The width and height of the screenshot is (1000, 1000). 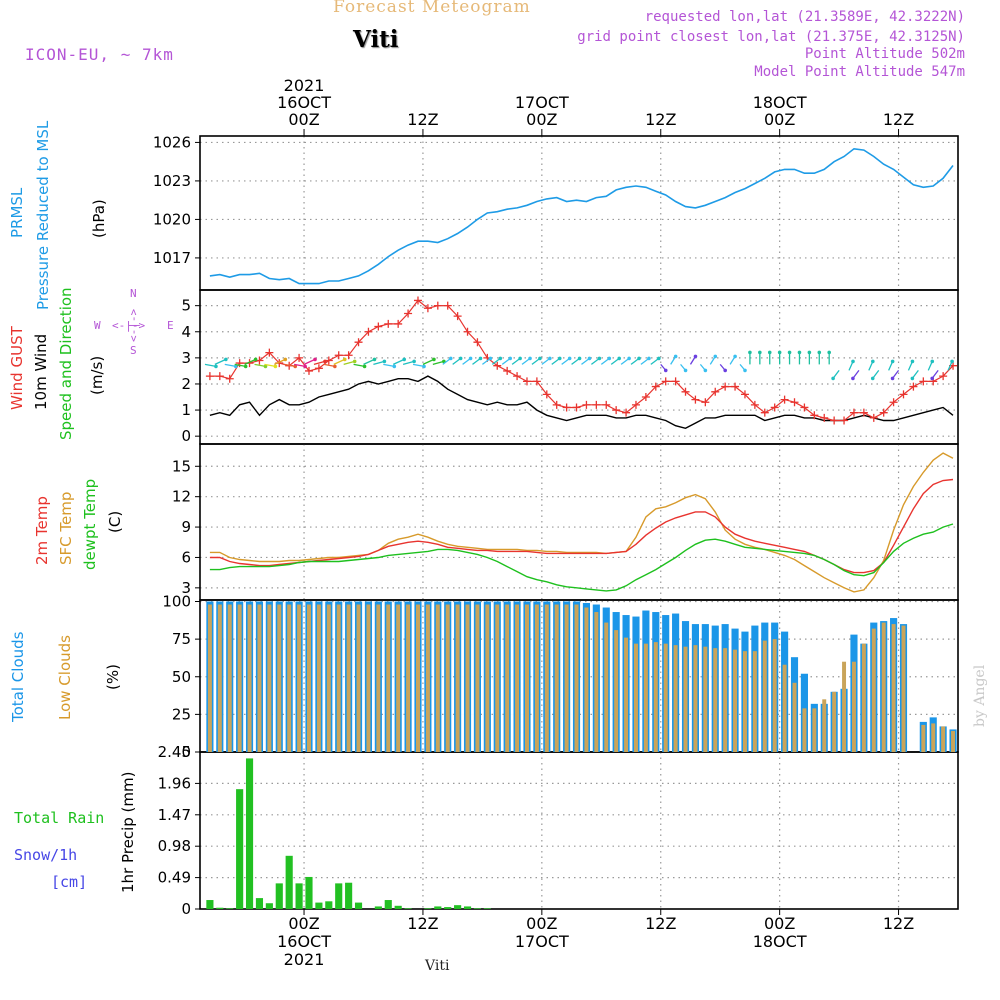 What do you see at coordinates (59, 818) in the screenshot?
I see `rain-label: Total Rain` at bounding box center [59, 818].